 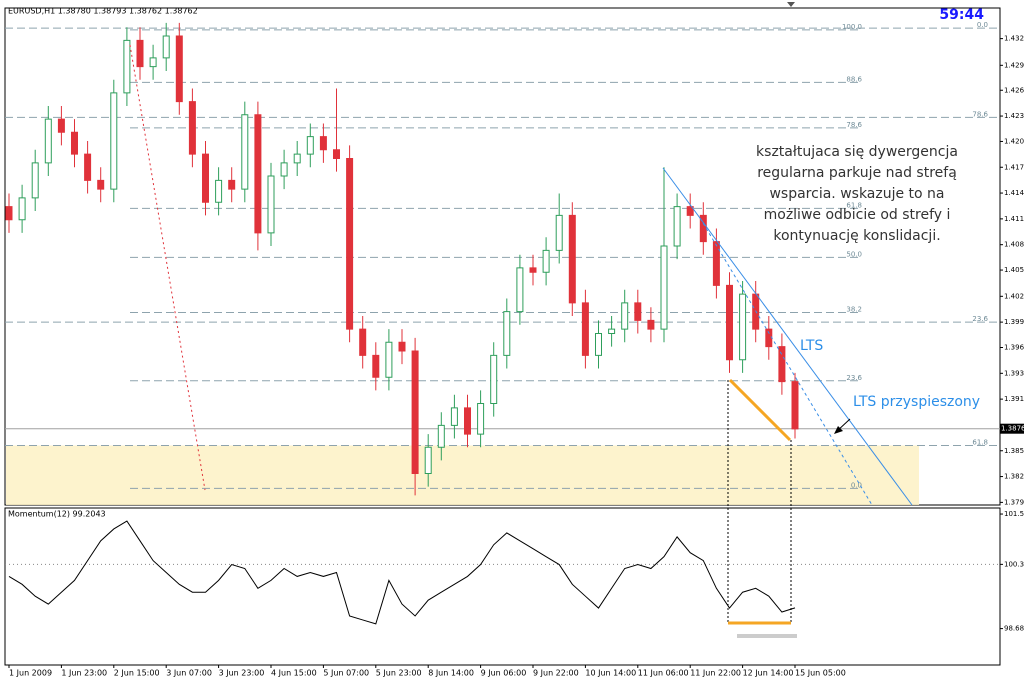 What do you see at coordinates (399, 673) in the screenshot?
I see `x-tick-label: 5 Jun 23:00` at bounding box center [399, 673].